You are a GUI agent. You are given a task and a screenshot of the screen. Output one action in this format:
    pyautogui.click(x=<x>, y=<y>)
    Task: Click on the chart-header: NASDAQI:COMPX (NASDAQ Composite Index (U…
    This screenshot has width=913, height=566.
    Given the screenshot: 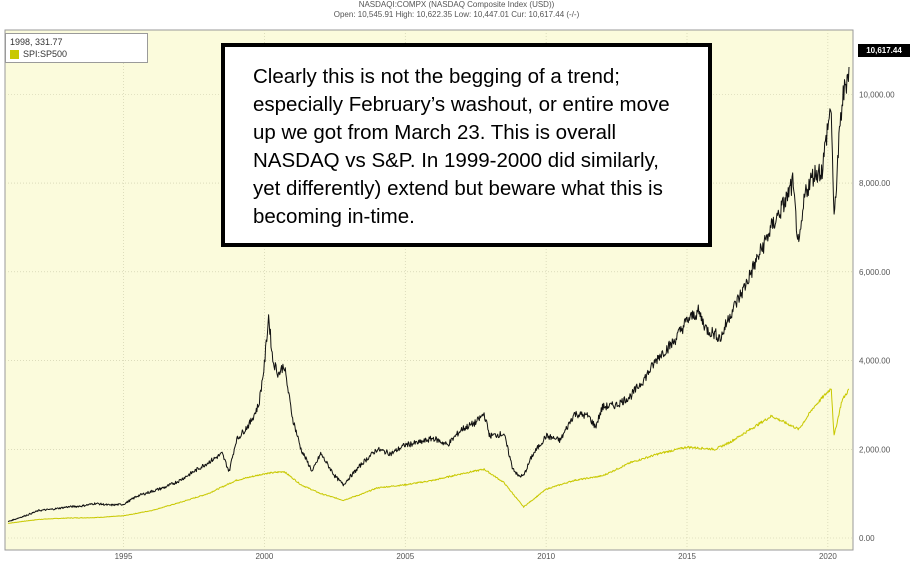 What is the action you would take?
    pyautogui.click(x=456, y=12)
    